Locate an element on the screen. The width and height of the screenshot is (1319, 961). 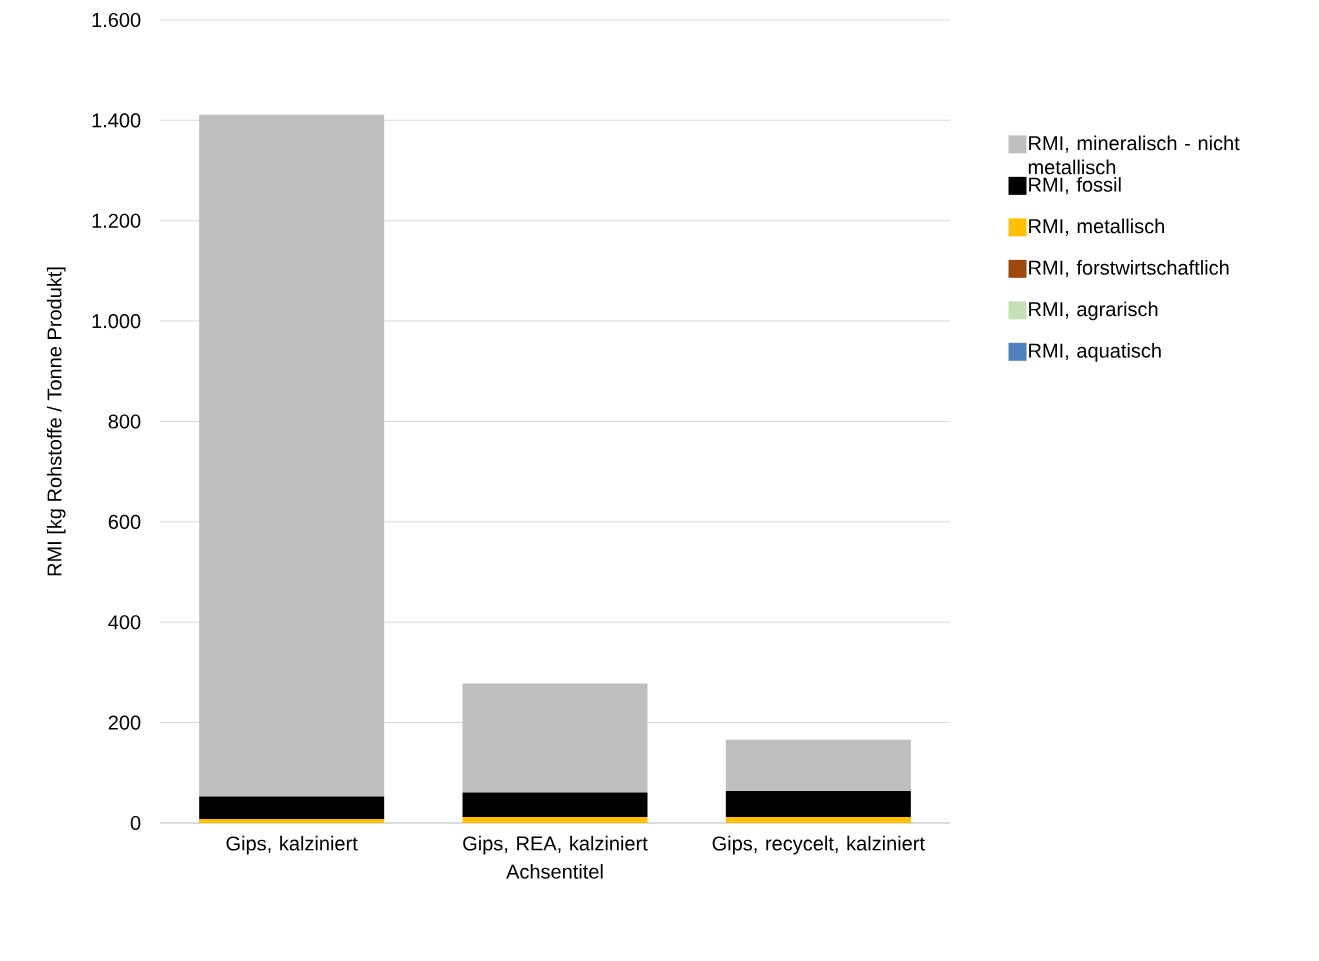
legend-label: RMI, metallisch is located at coordinates (1096, 227).